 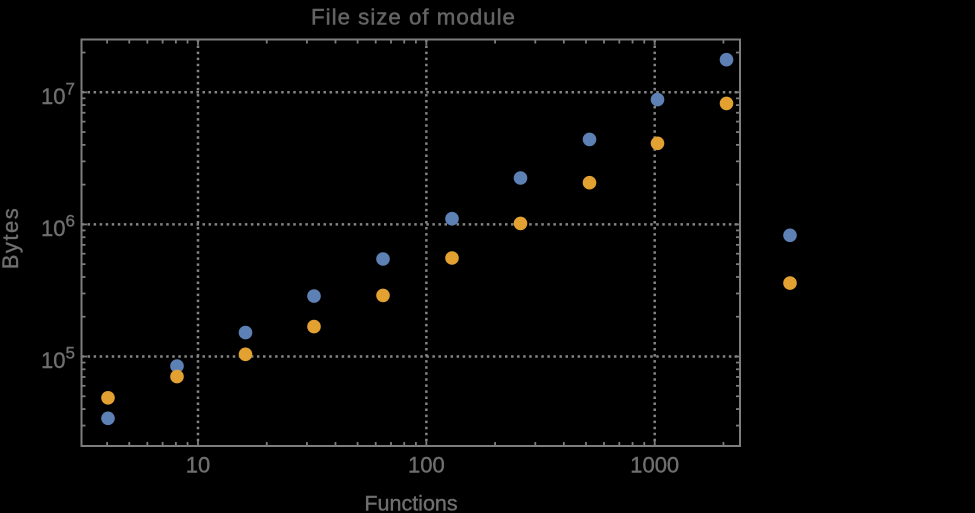 I want to click on svg-text: 100, so click(x=426, y=464).